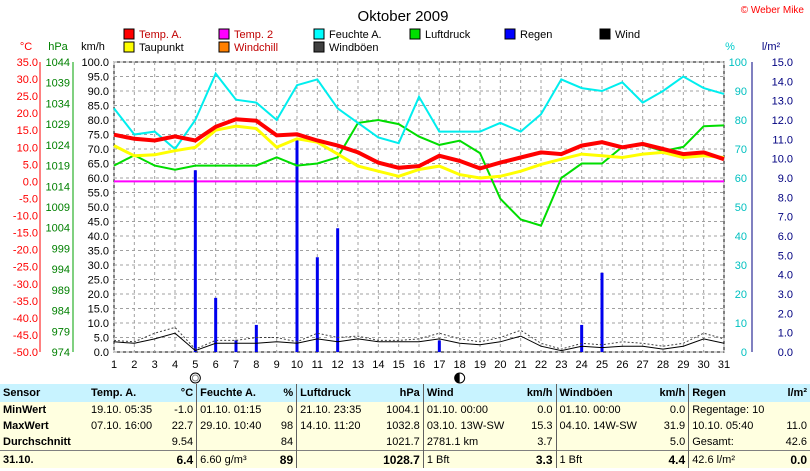 The height and width of the screenshot is (471, 810). I want to click on wind-time: 2781.1 km, so click(471, 442).